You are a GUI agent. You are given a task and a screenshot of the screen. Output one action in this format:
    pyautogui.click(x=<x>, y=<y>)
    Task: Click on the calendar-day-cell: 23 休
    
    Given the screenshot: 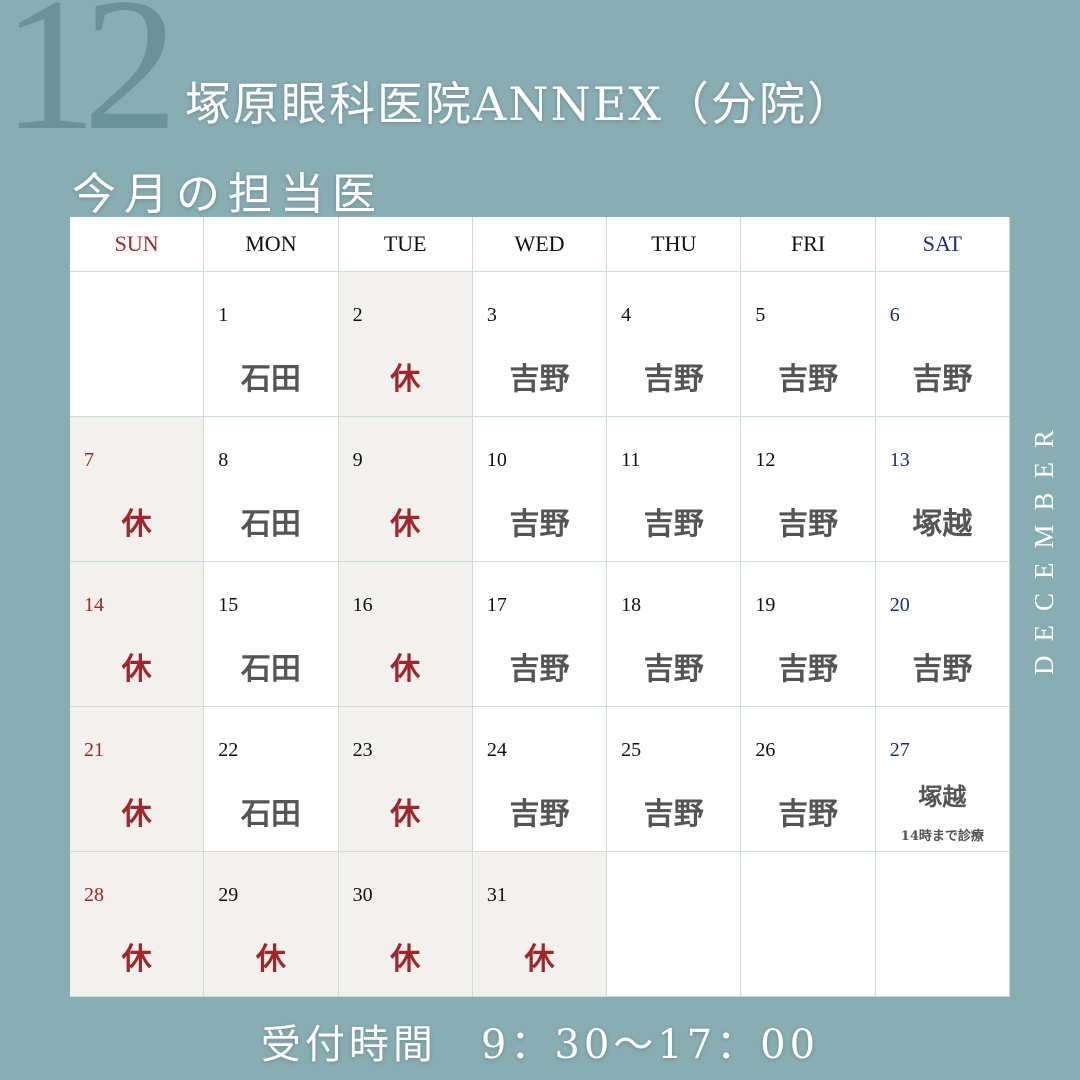 What is the action you would take?
    pyautogui.click(x=405, y=779)
    